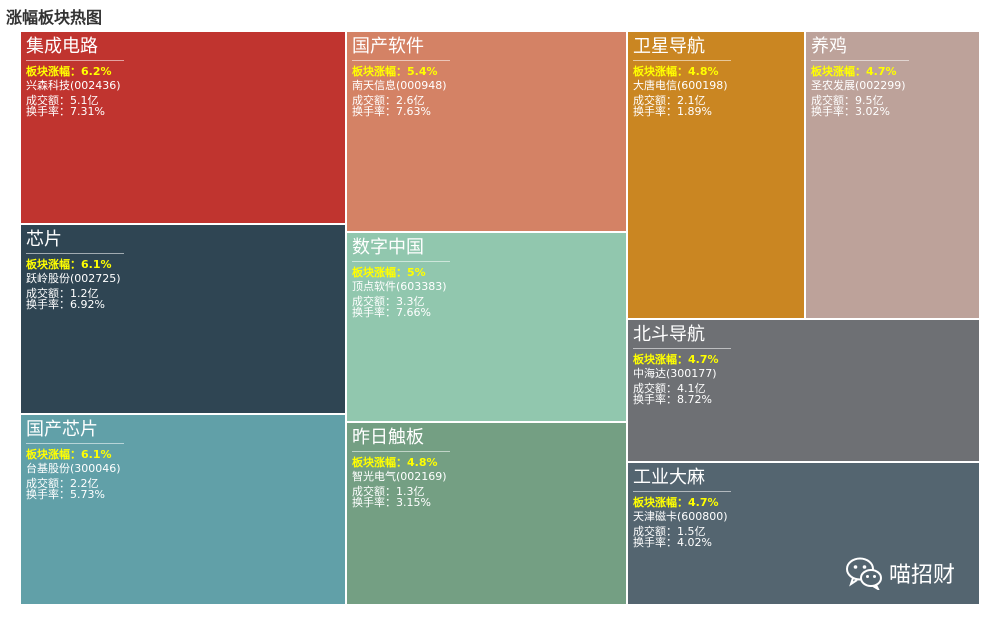 This screenshot has width=1000, height=618. Describe the element at coordinates (73, 278) in the screenshot. I see `leading-stock: 跃岭股份(002725)` at that location.